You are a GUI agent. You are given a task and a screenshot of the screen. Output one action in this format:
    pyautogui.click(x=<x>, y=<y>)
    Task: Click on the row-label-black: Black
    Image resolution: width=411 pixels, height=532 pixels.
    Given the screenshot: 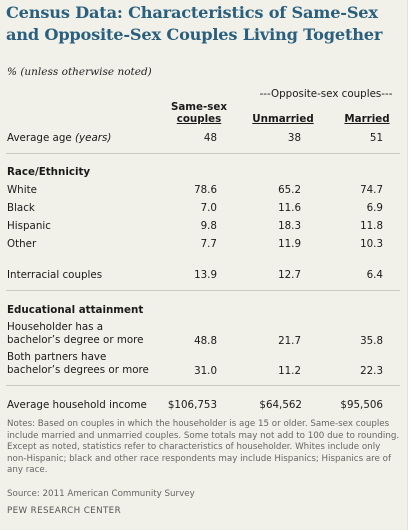 What is the action you would take?
    pyautogui.click(x=21, y=208)
    